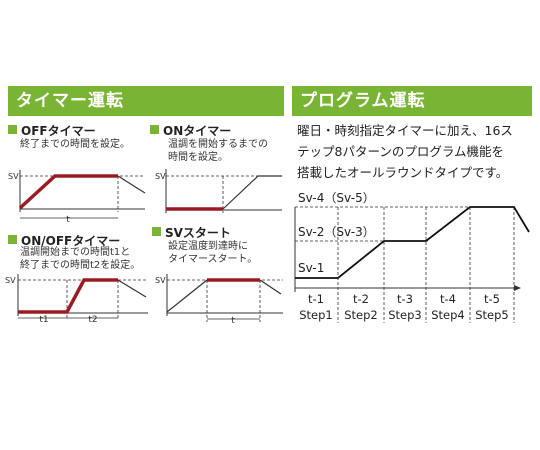  I want to click on sv-start-heating-profile, so click(187, 296).